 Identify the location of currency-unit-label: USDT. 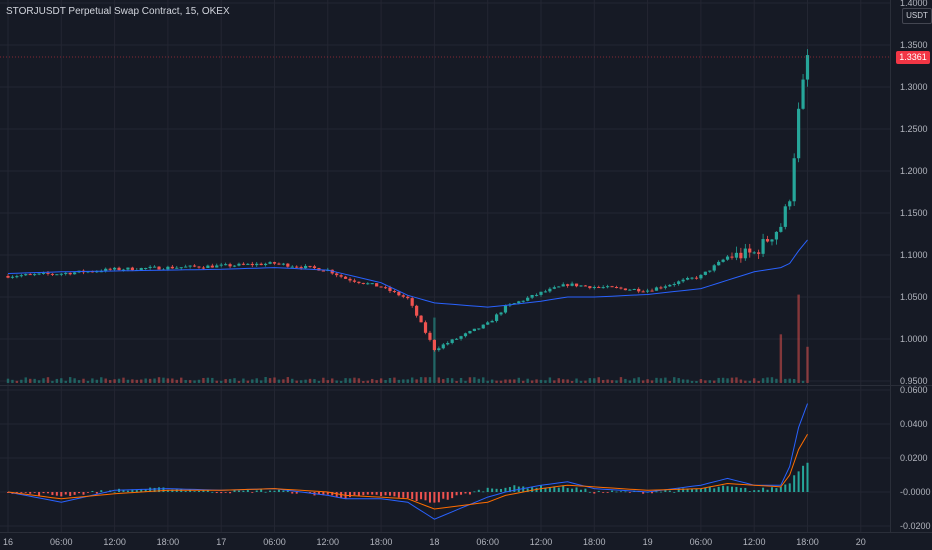
(917, 16).